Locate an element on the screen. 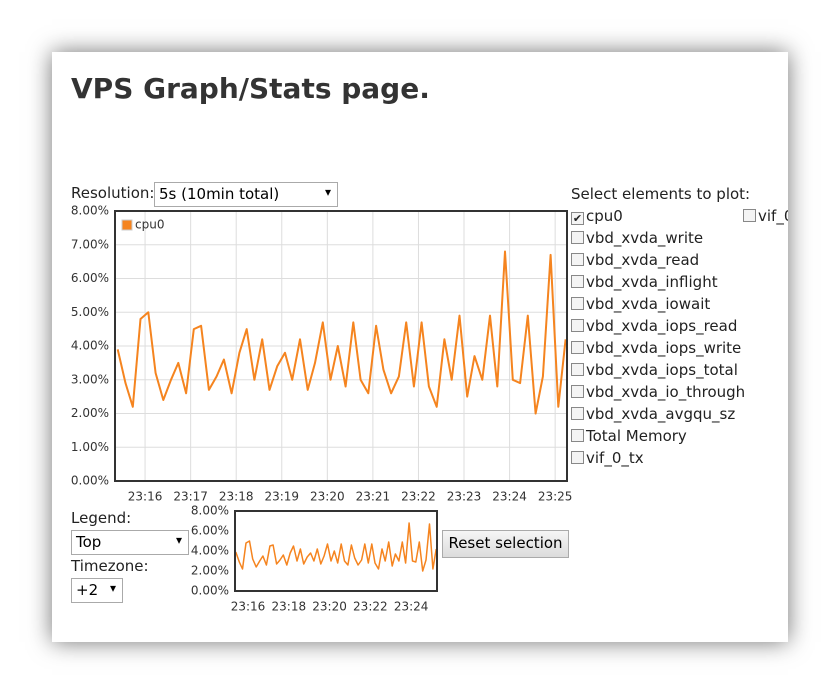  element-label: vbd_xvda_io_through is located at coordinates (666, 392).